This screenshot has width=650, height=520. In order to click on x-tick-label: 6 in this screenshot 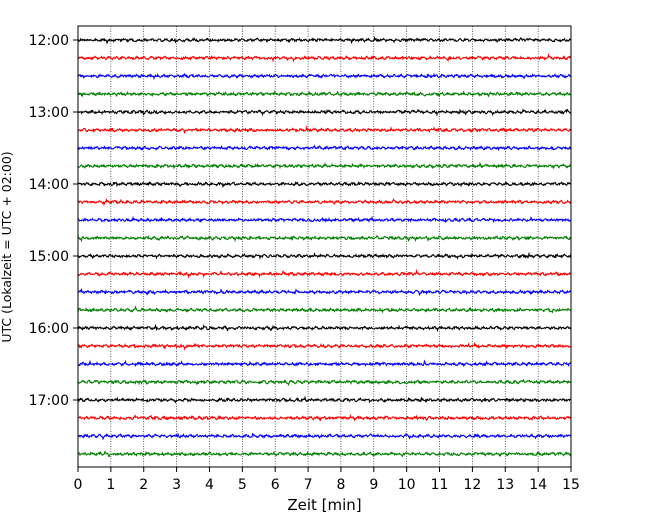, I will do `click(275, 485)`.